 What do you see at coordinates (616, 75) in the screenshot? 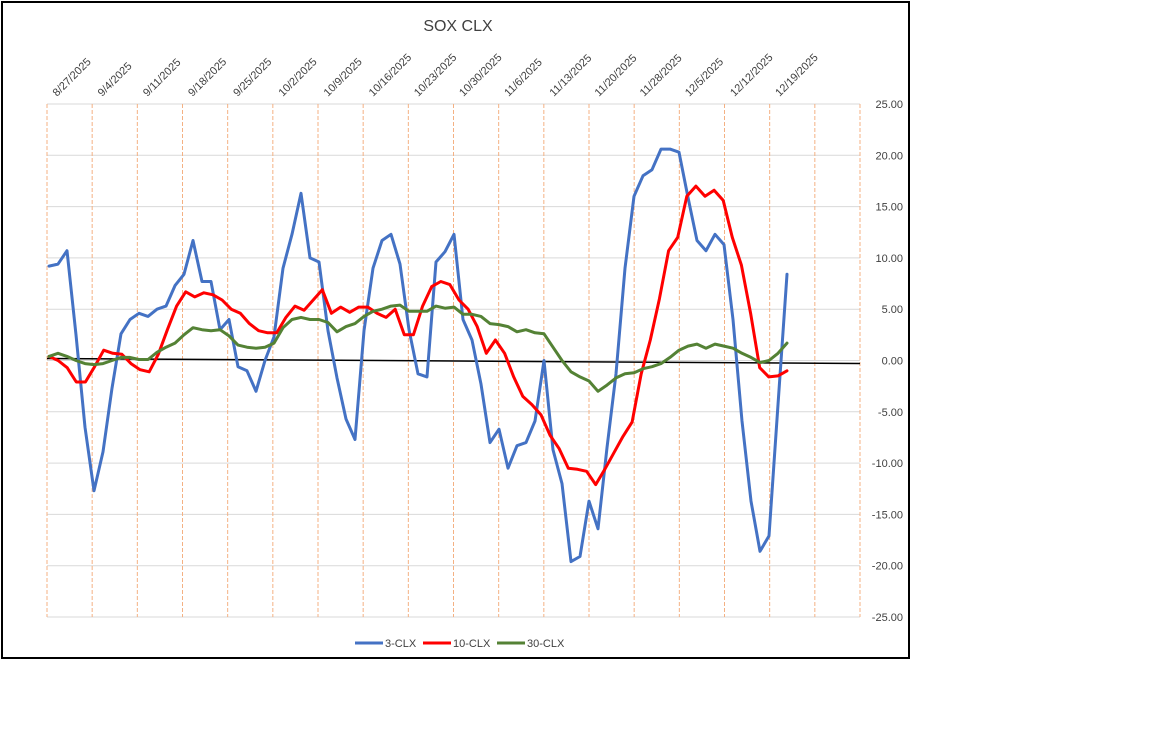
I see `x-tick-label: 11/20/2025` at bounding box center [616, 75].